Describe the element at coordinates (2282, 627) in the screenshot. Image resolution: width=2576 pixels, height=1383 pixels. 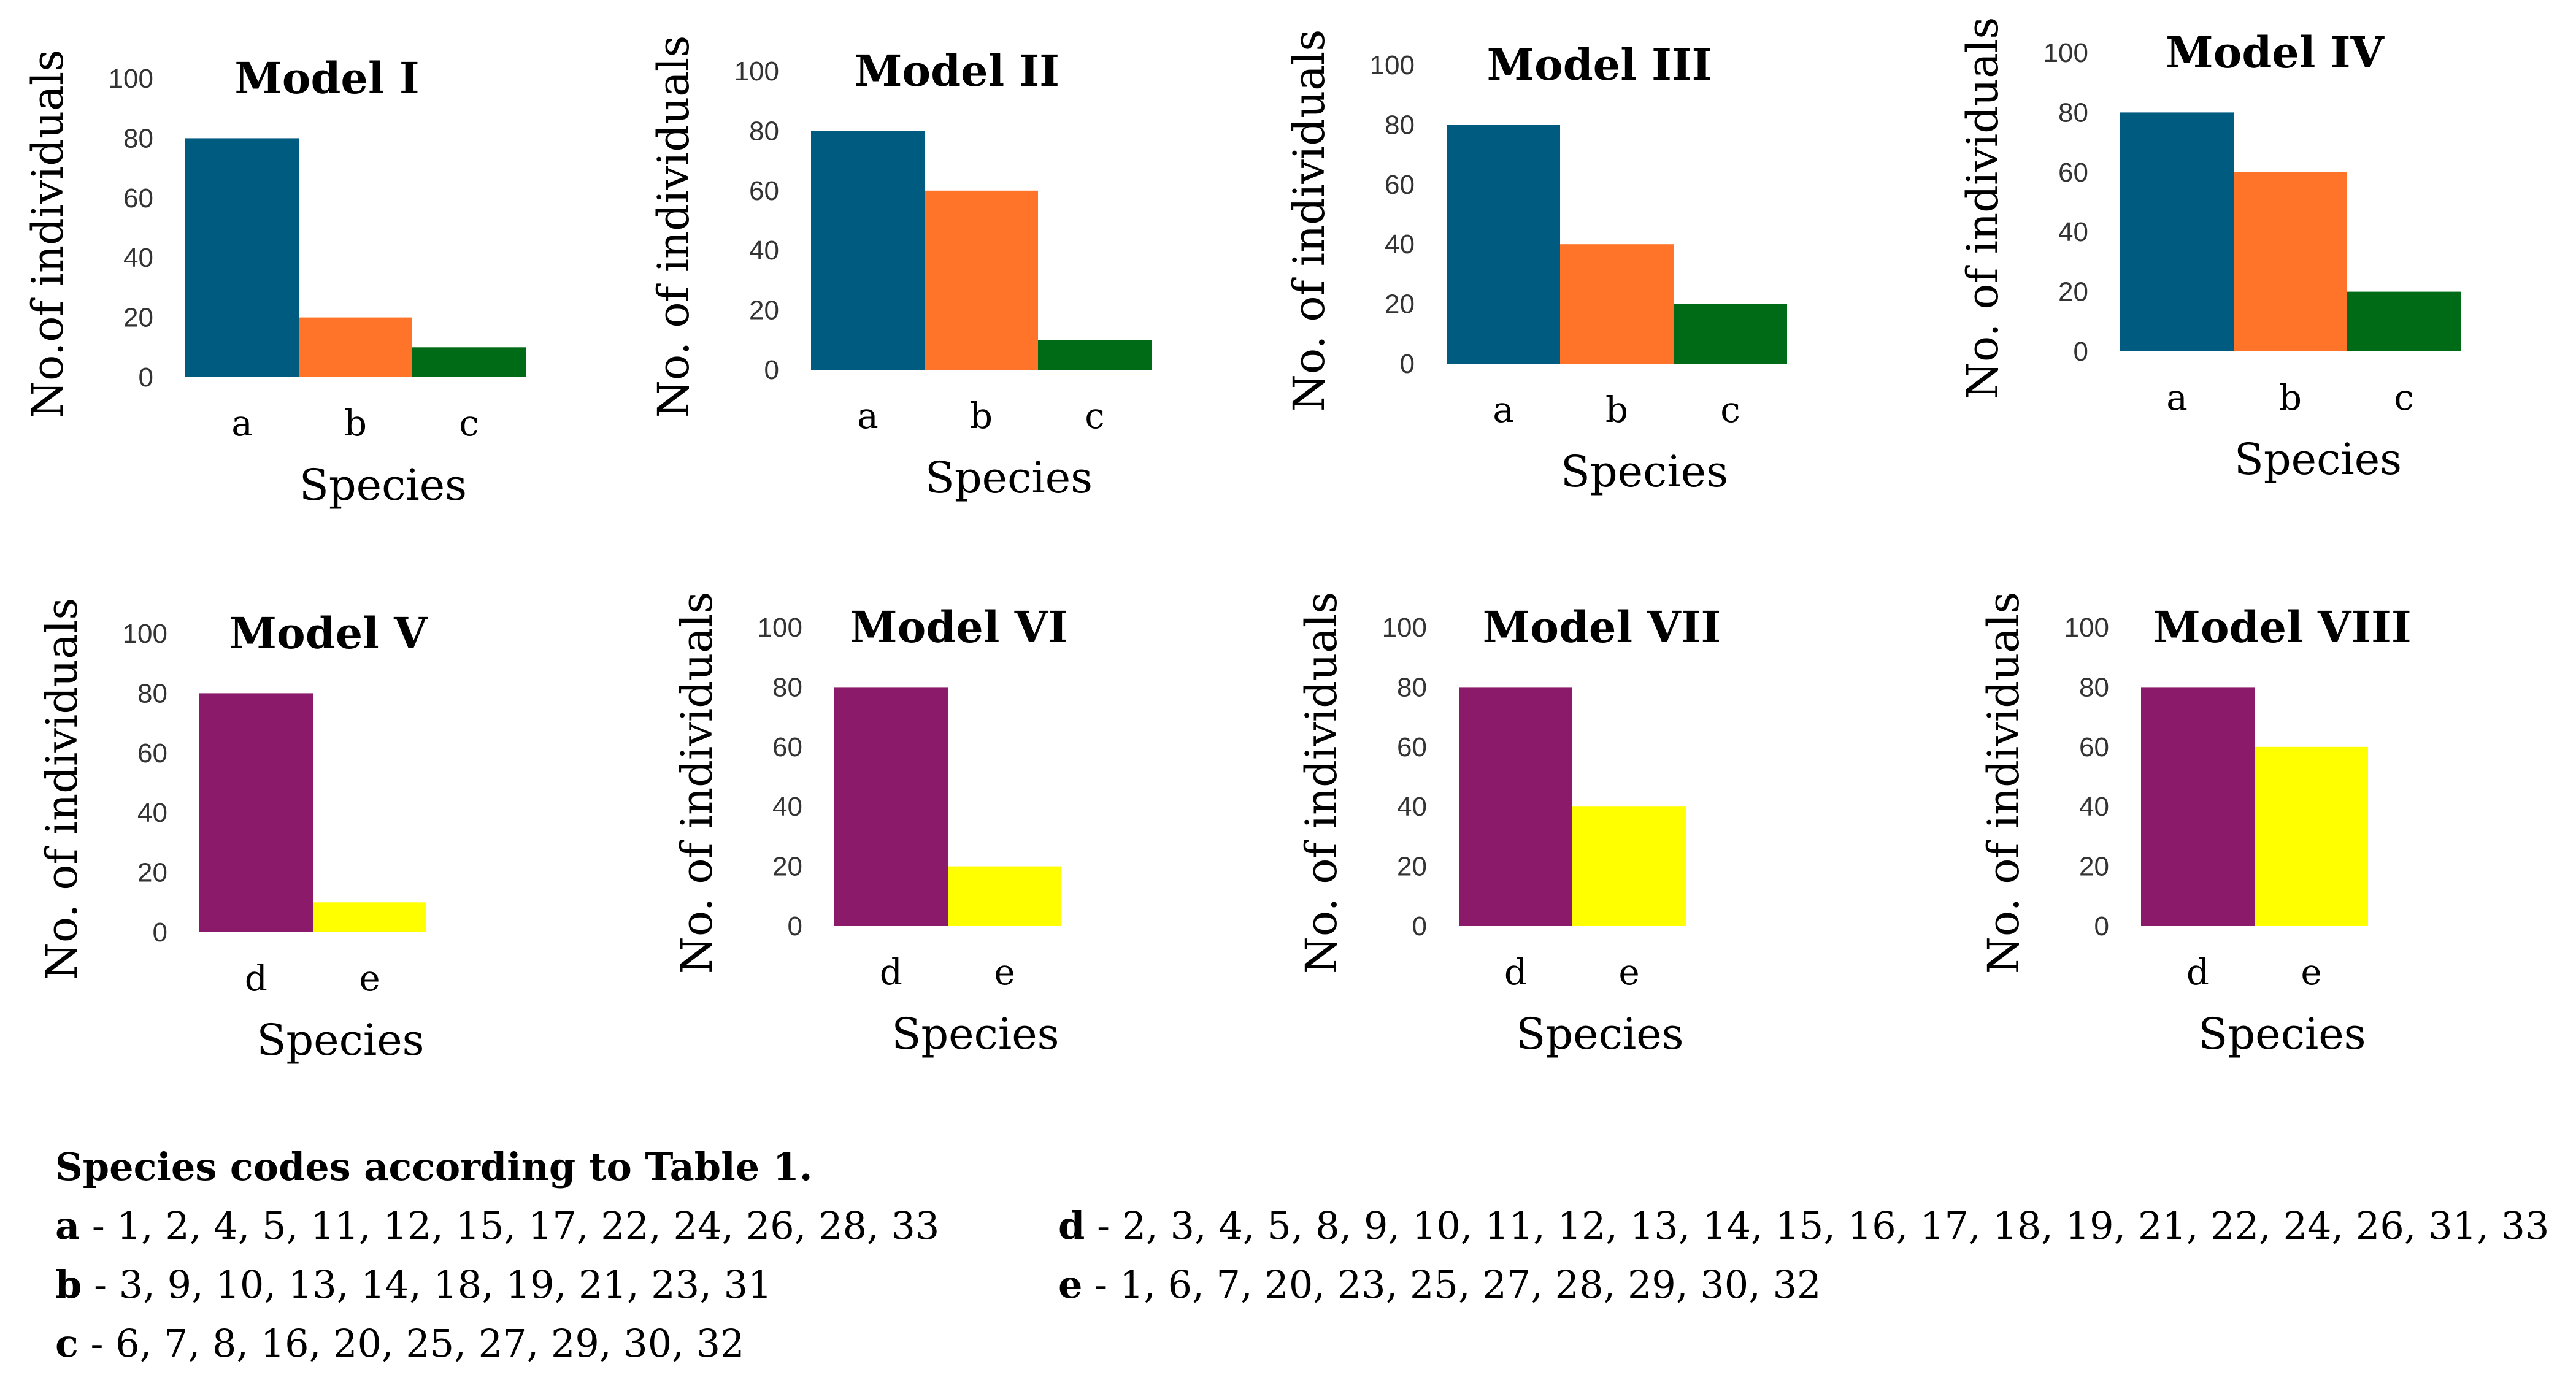
I see `chart-title: Model VIII` at that location.